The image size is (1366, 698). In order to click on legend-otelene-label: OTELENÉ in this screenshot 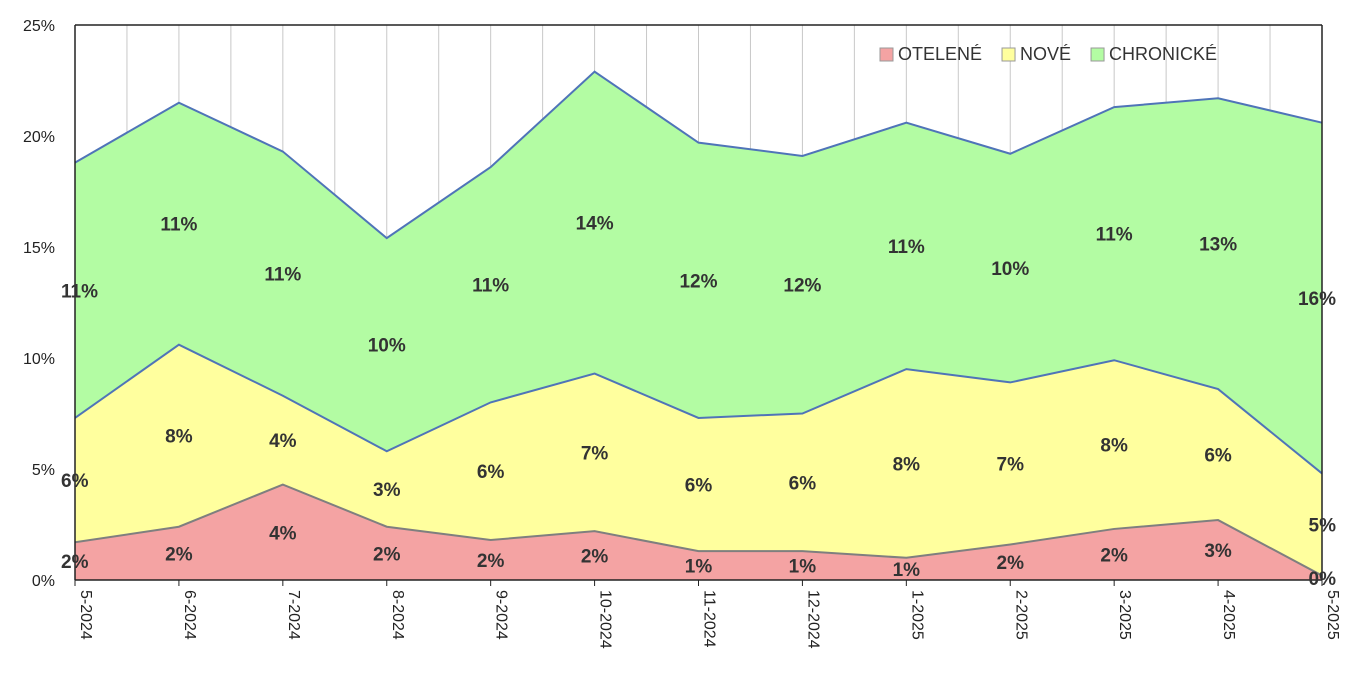, I will do `click(940, 54)`.